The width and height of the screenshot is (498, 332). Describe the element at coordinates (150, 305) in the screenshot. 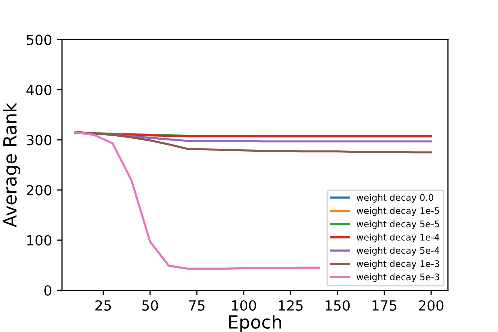

I see `x-tick-label: 50` at that location.